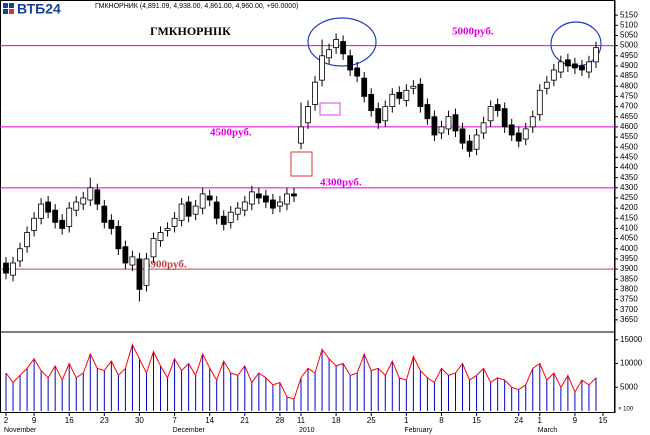  I want to click on y-tick-label: 4650, so click(629, 116).